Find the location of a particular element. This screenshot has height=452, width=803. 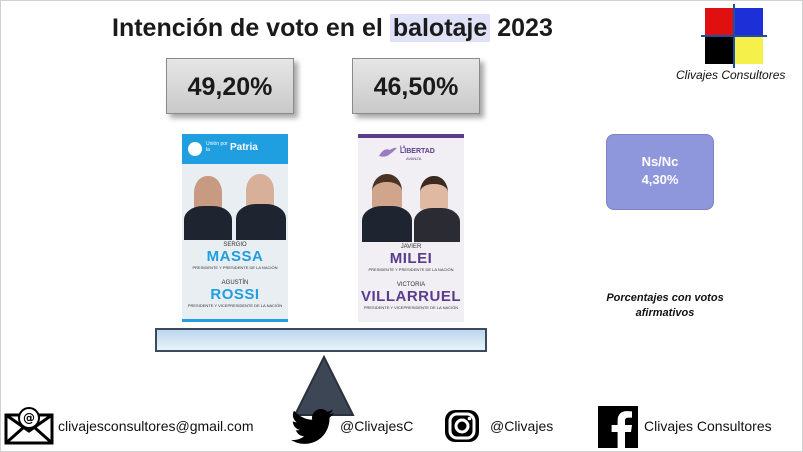

candidate-b-percent: 46,50% is located at coordinates (416, 86).